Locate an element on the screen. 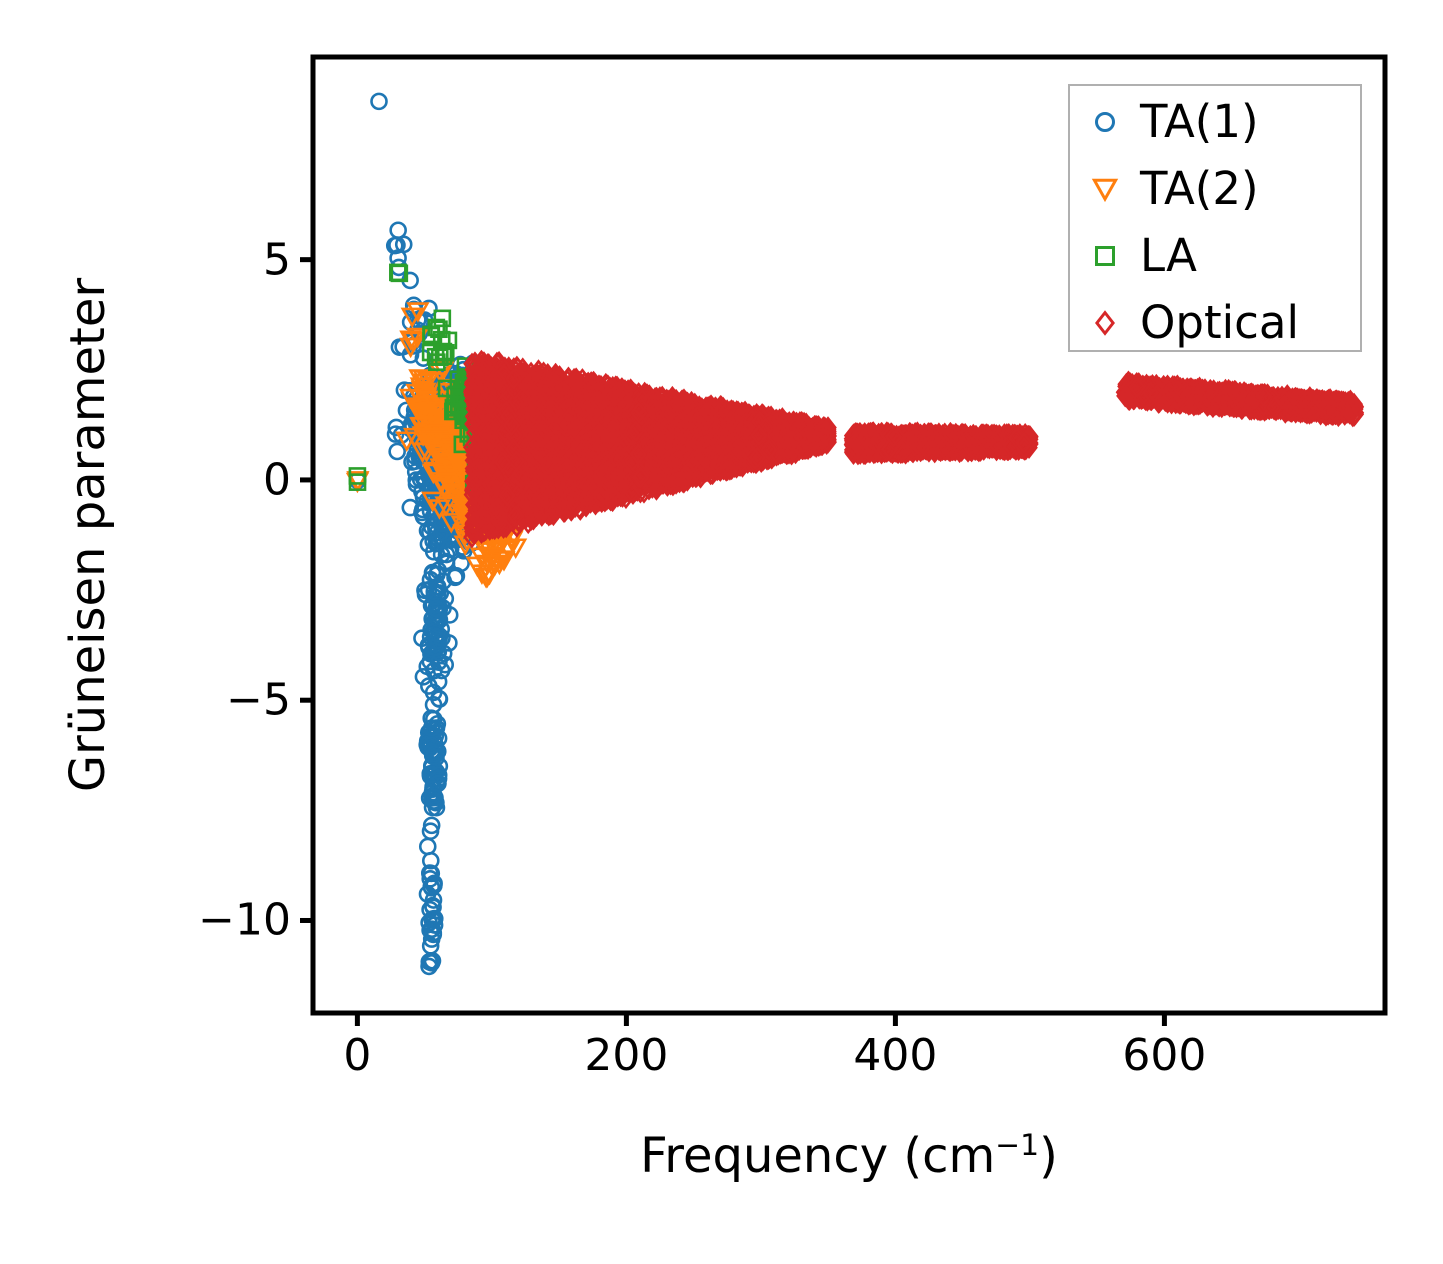  x-tick-label: 200 is located at coordinates (626, 1055).